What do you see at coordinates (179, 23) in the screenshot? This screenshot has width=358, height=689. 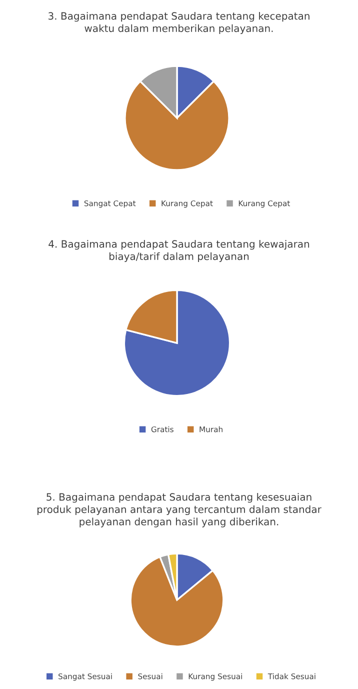 I see `chart-title: 3. Bagaimana pendapat Saudara tentang kecepatan waktu dalam memberikan pelayanan.` at bounding box center [179, 23].